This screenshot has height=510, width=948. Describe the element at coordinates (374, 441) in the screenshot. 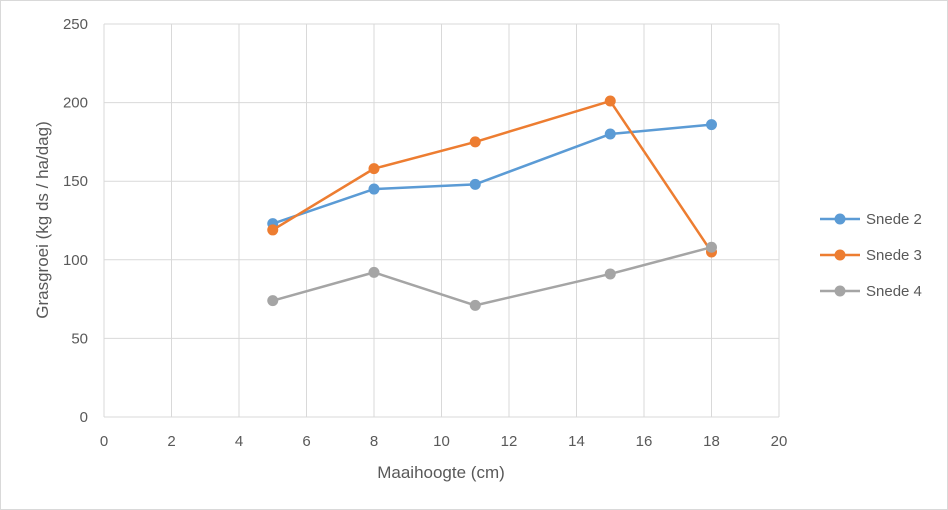

I see `x-tick-label: 8` at that location.